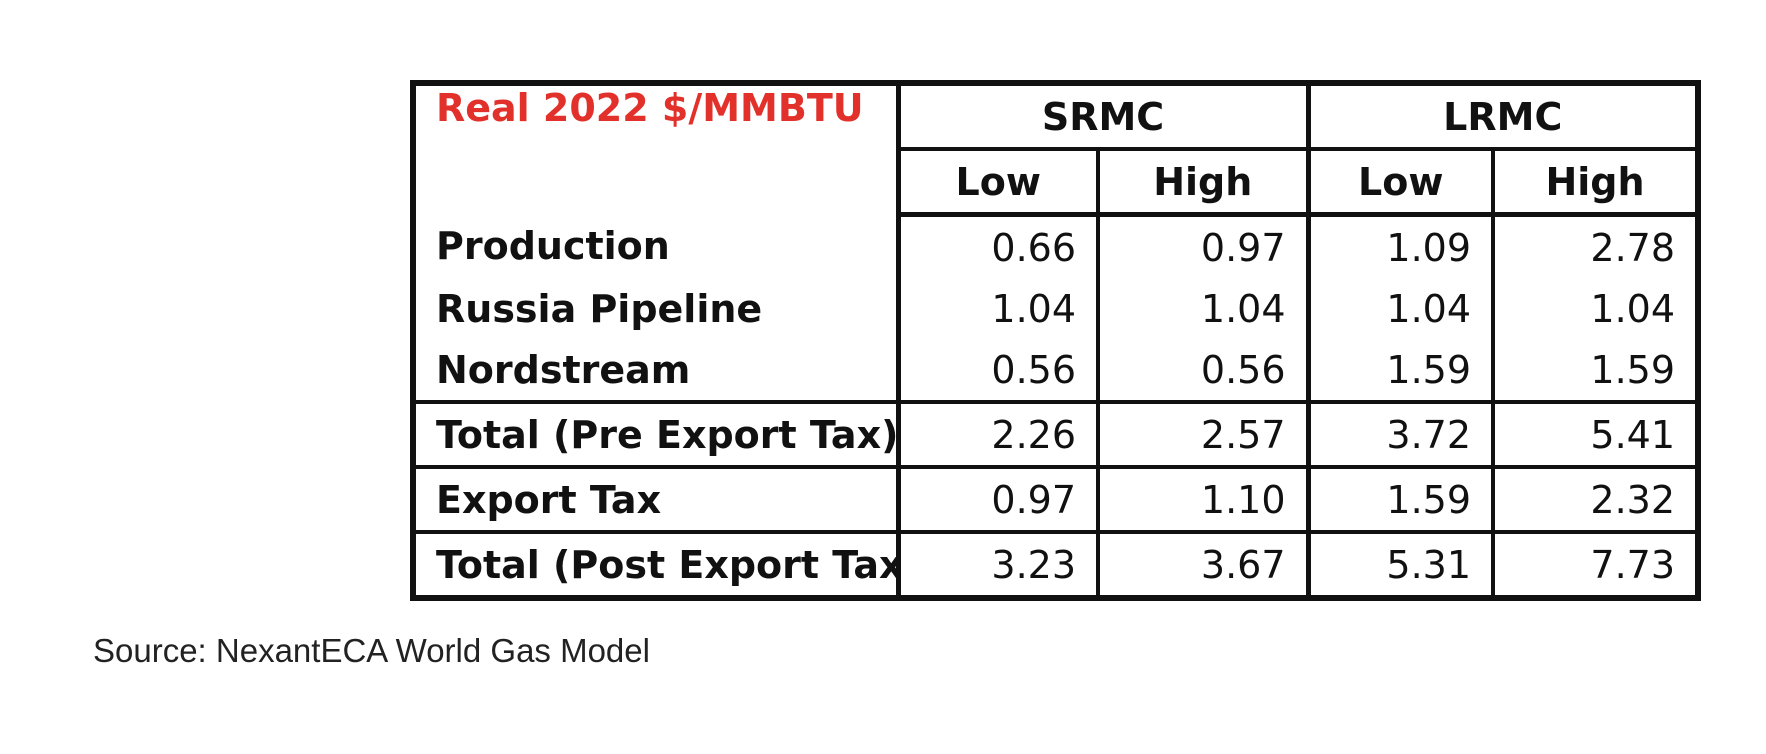 The height and width of the screenshot is (754, 1766). I want to click on group-header-row: Real 2022 $/MMBTU SRMC LRMC, so click(1055, 149).